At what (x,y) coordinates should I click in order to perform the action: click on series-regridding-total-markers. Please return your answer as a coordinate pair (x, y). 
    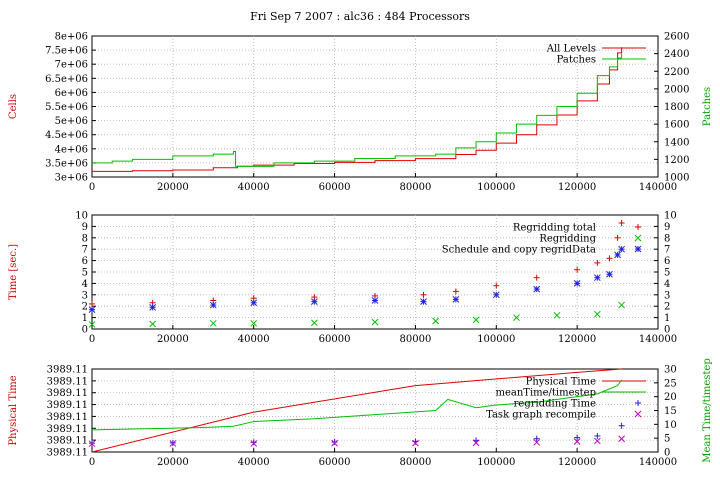
    Looking at the image, I should click on (357, 263).